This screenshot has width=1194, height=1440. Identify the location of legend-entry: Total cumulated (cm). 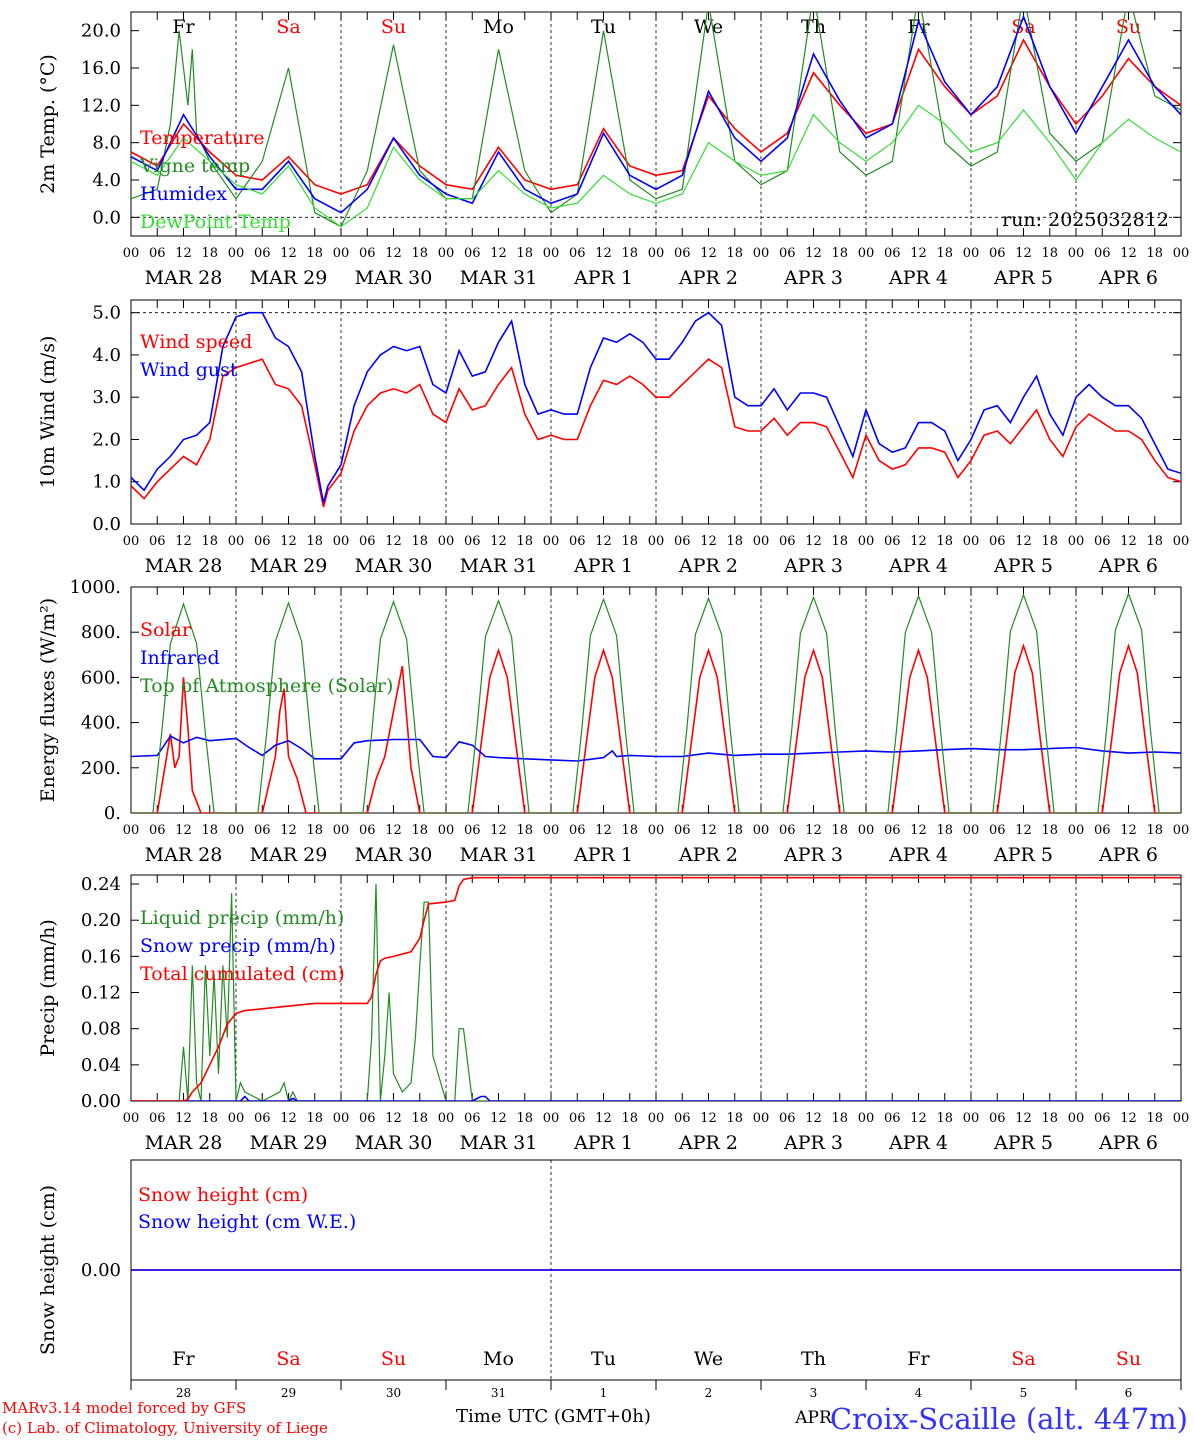
(242, 974).